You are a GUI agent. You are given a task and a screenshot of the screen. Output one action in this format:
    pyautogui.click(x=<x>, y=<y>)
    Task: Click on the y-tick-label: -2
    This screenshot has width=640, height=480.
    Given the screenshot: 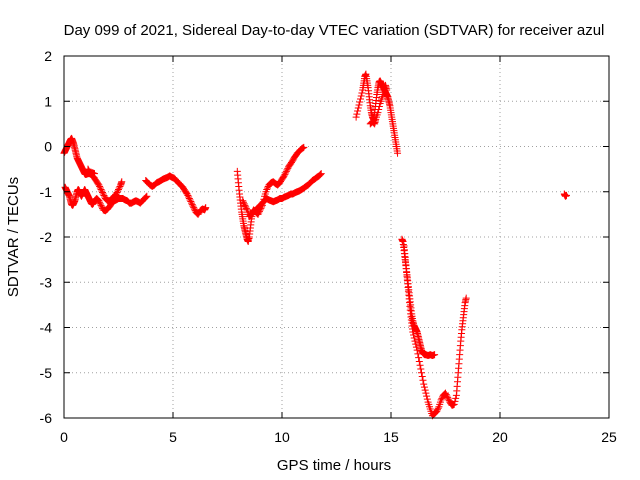 What is the action you would take?
    pyautogui.click(x=46, y=237)
    